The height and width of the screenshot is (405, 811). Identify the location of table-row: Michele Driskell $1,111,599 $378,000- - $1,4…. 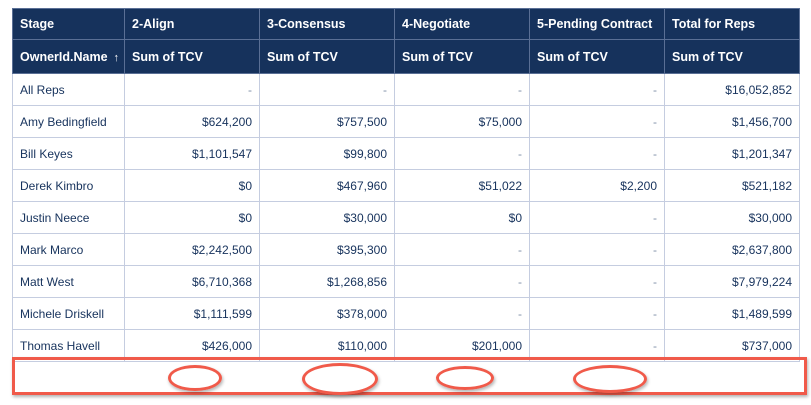
(406, 313).